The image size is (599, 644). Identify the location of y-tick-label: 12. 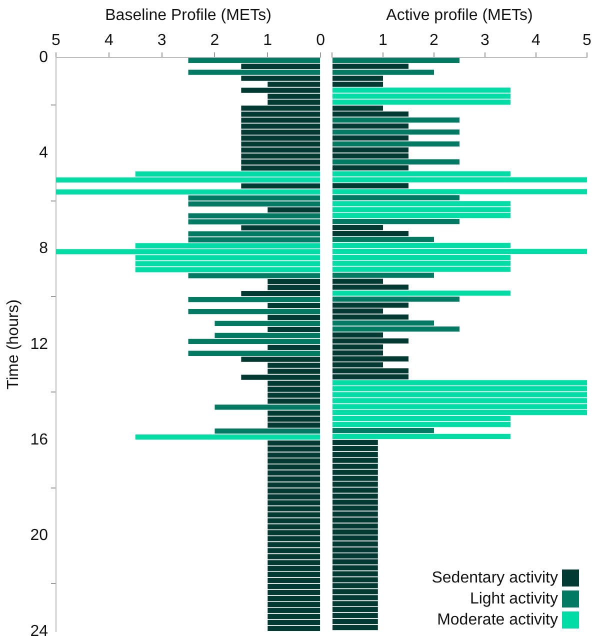
(39, 344).